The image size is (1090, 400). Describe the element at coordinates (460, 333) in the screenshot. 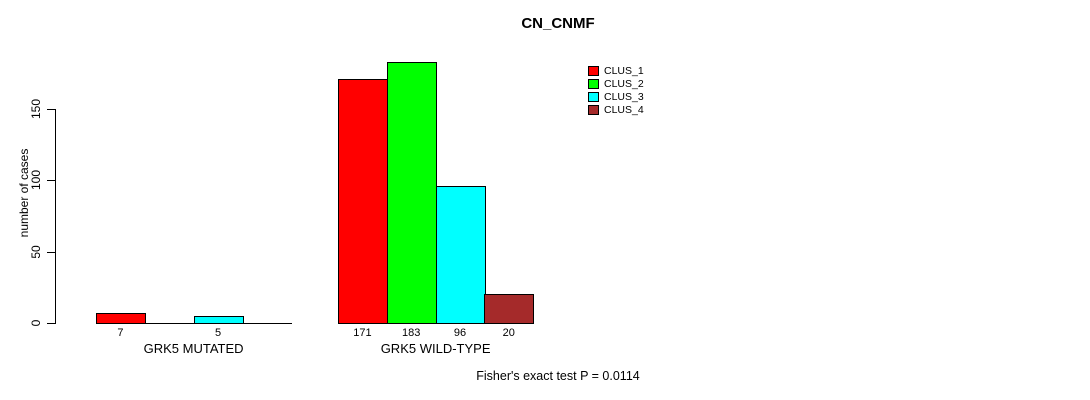

I see `bar-value-label: 96` at that location.